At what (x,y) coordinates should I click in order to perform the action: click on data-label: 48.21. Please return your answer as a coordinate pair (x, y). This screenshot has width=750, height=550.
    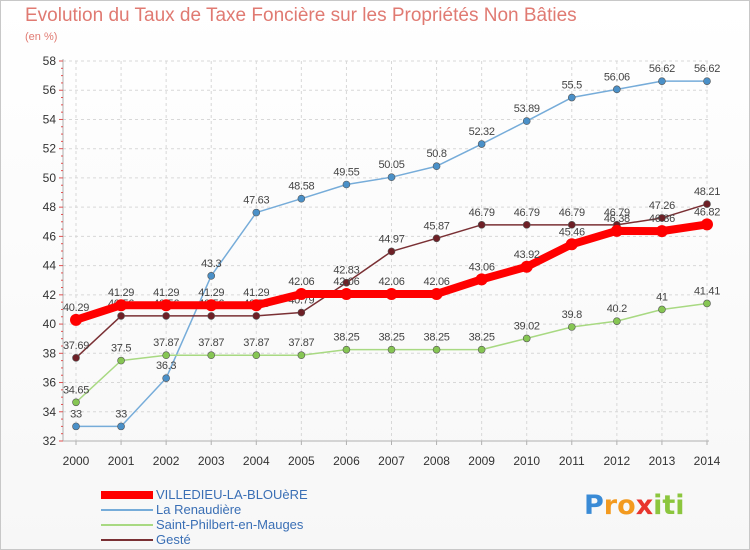
    Looking at the image, I should click on (707, 192).